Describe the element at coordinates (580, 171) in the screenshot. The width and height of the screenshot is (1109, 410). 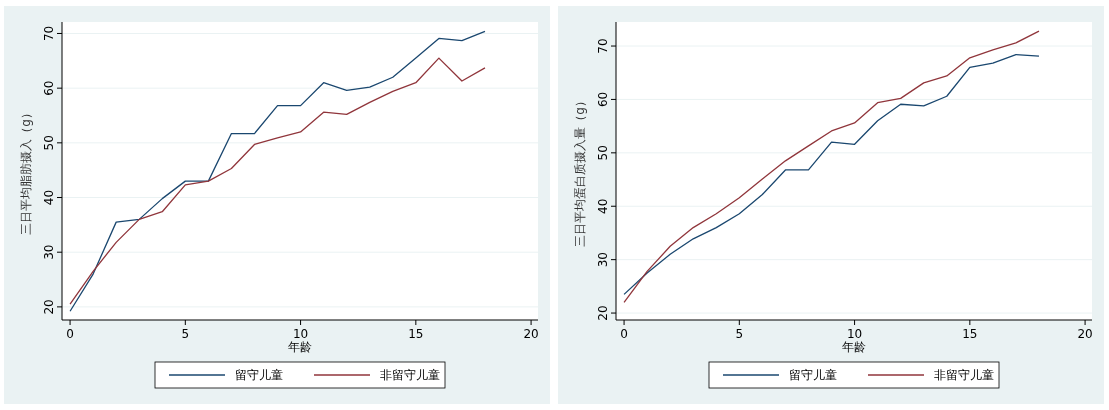
I see `y-axis-title: 三日平均蛋白质摄入量（g）` at that location.